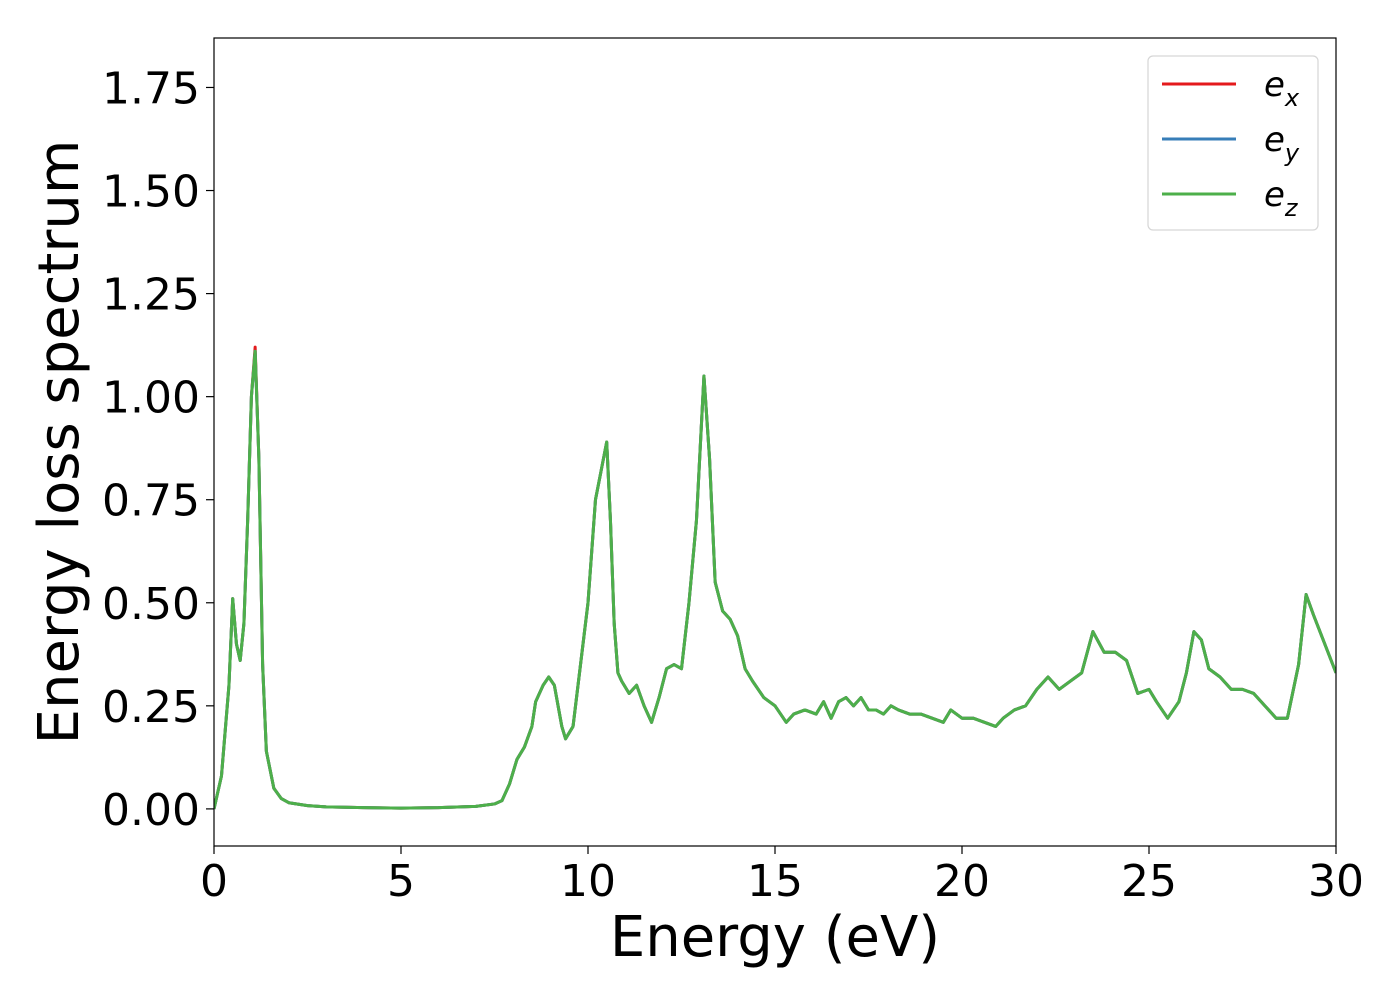 Image resolution: width=1400 pixels, height=1000 pixels. Describe the element at coordinates (151, 88) in the screenshot. I see `y-tick-label: 1.75` at that location.